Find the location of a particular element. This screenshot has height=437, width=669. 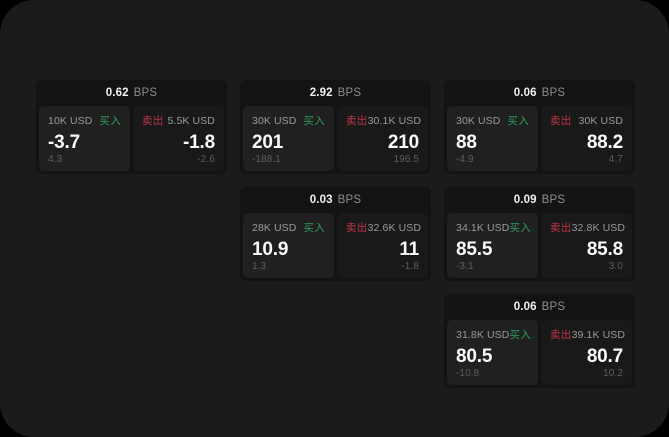

bps-value: 0.09 is located at coordinates (525, 200).